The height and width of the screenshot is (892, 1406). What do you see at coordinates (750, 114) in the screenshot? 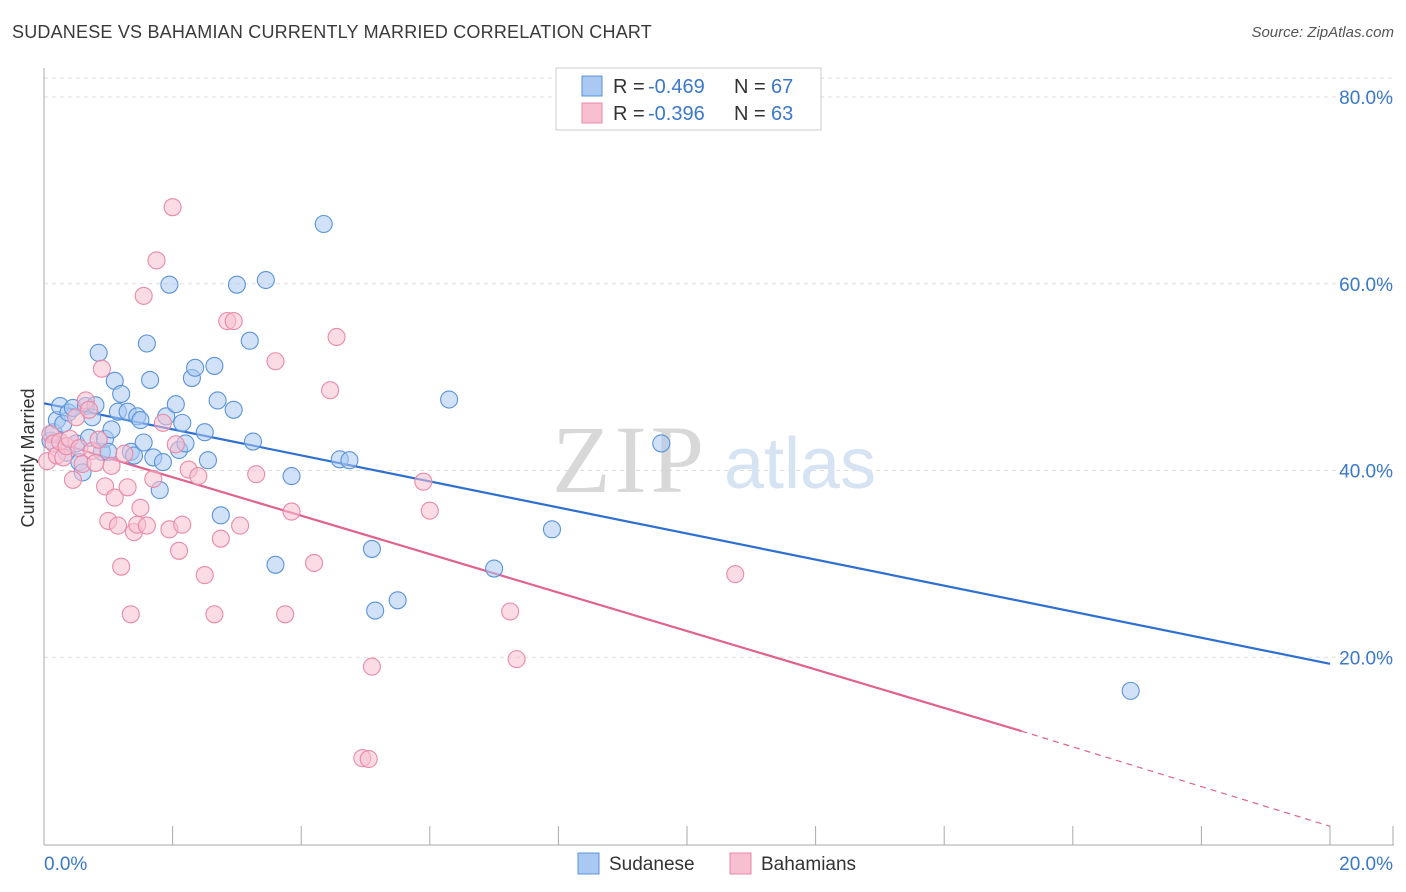
I see `legend-n-label-2: N =` at bounding box center [750, 114].